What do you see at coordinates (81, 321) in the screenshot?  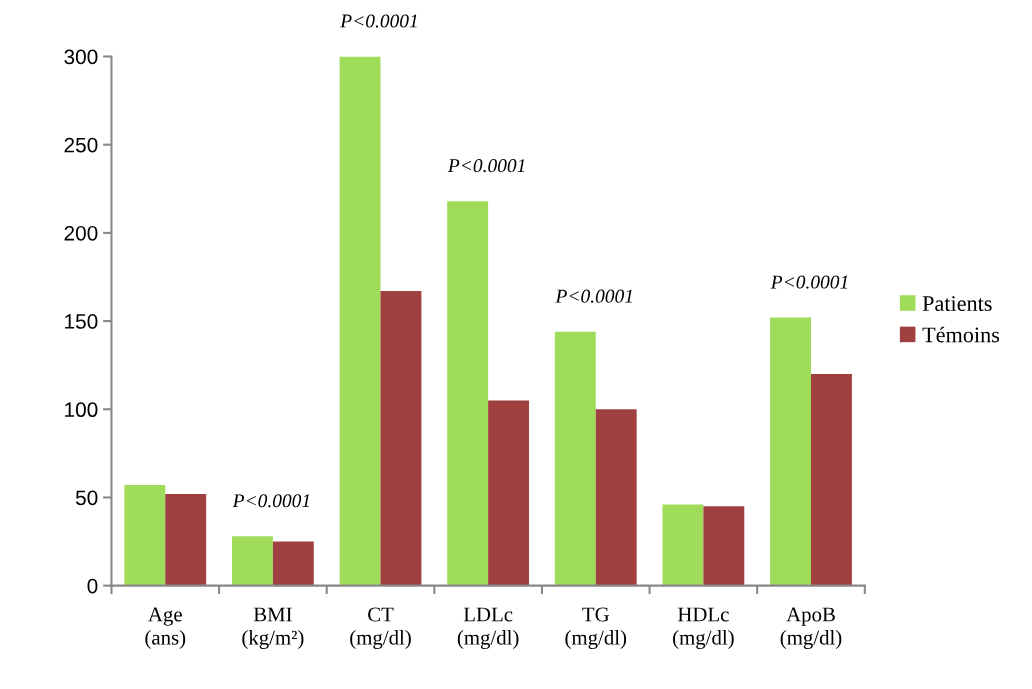 I see `y-tick-label: 150` at bounding box center [81, 321].